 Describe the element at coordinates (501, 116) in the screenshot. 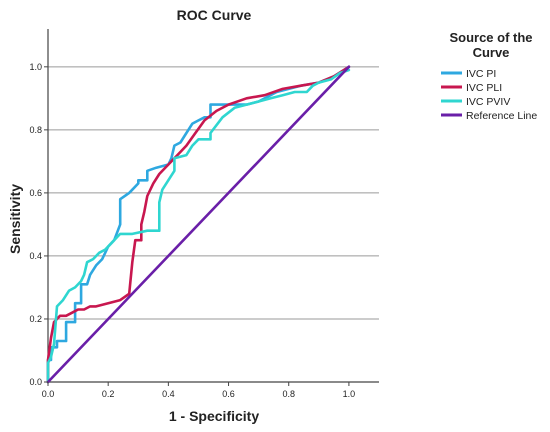

I see `legend-label-reference-line: Reference Line` at that location.